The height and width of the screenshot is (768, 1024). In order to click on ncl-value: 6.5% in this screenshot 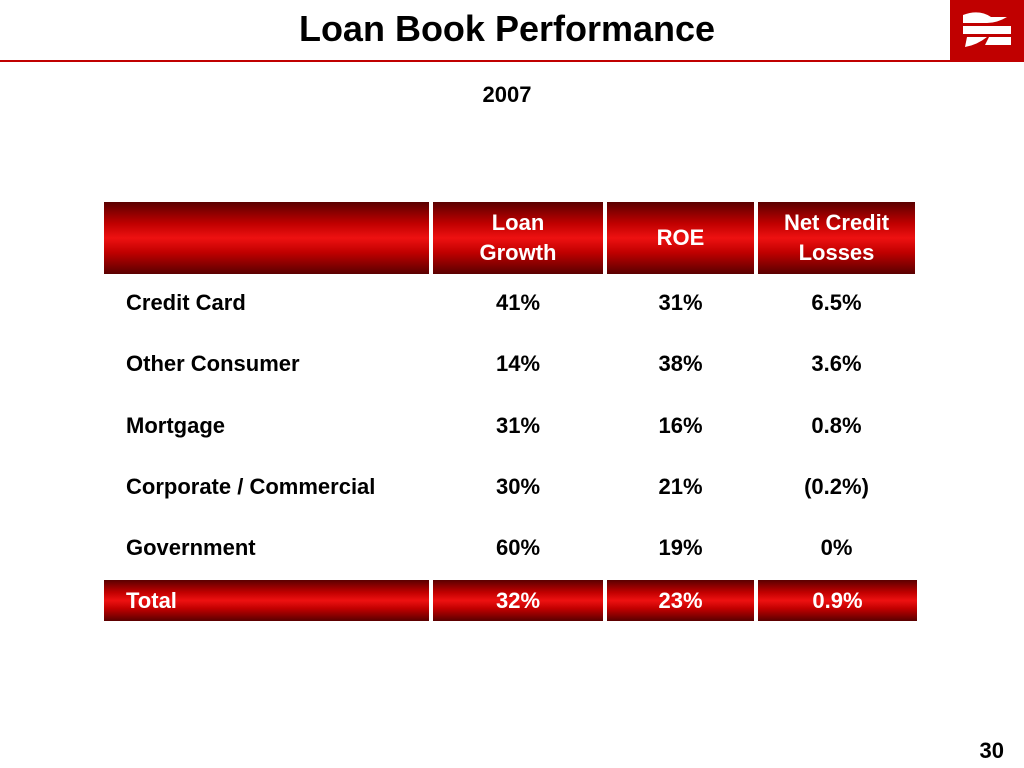, I will do `click(836, 302)`.